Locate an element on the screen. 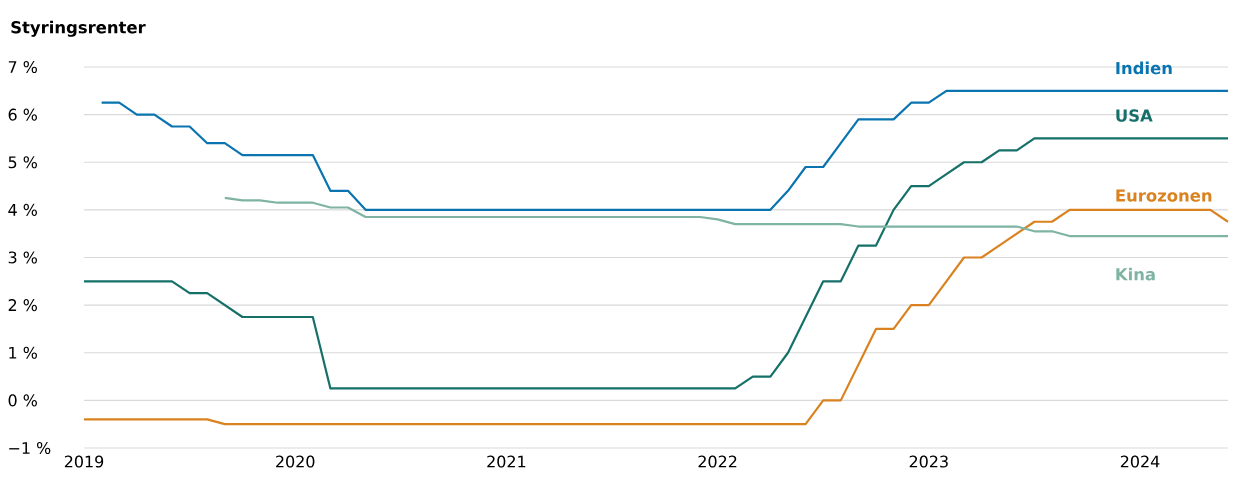  x-tick-label: 2019 is located at coordinates (84, 461).